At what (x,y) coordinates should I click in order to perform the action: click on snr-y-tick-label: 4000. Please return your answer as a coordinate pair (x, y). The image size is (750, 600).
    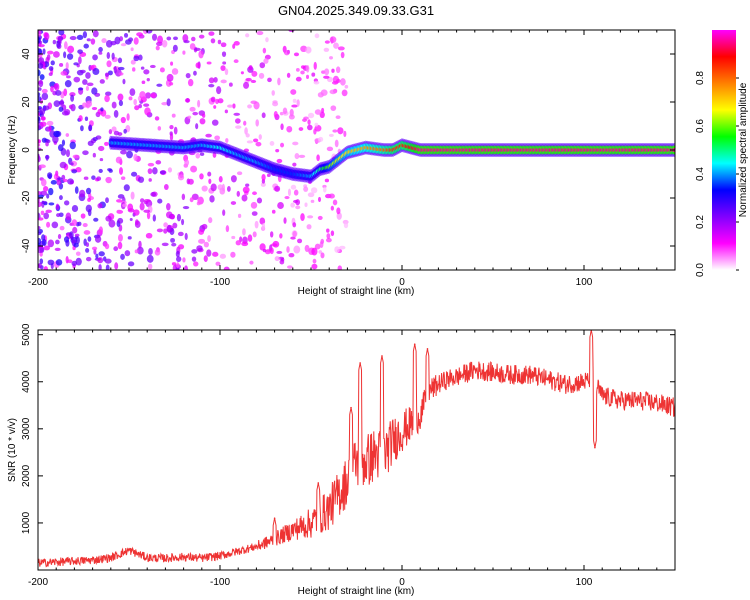
    Looking at the image, I should click on (26, 381).